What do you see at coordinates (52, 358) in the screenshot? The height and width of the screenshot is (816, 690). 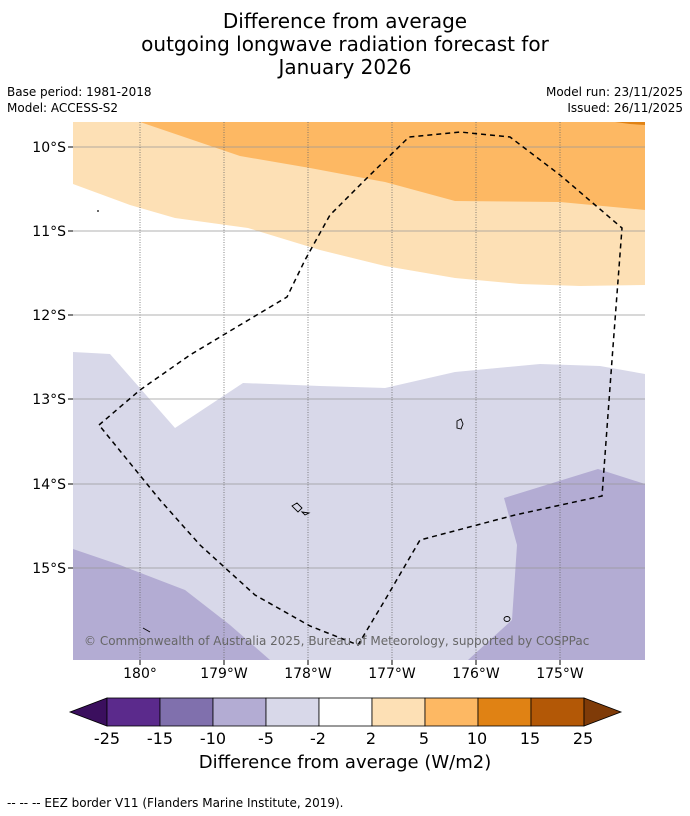 I see `latitude-labels: 10°S 11°S 12°S 13°S 14°S 15°S` at bounding box center [52, 358].